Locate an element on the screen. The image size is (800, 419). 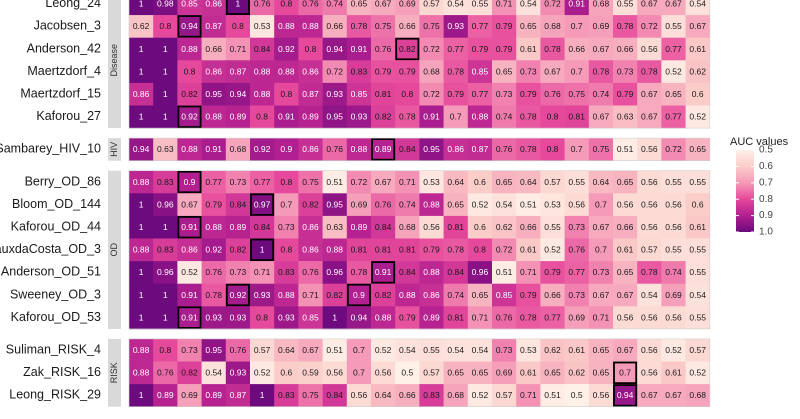
cell-value-label: 0.87 is located at coordinates (213, 26).